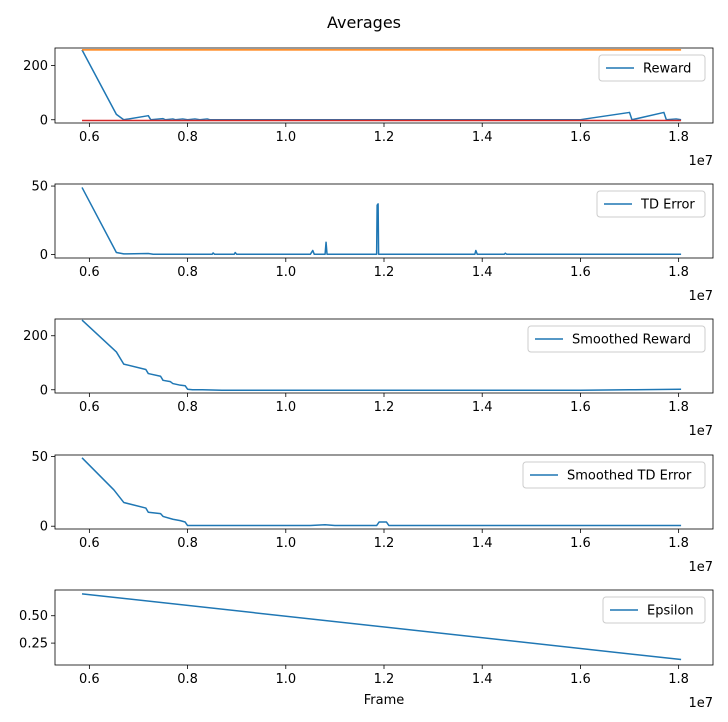 The width and height of the screenshot is (728, 722). I want to click on legend-label: Reward, so click(667, 69).